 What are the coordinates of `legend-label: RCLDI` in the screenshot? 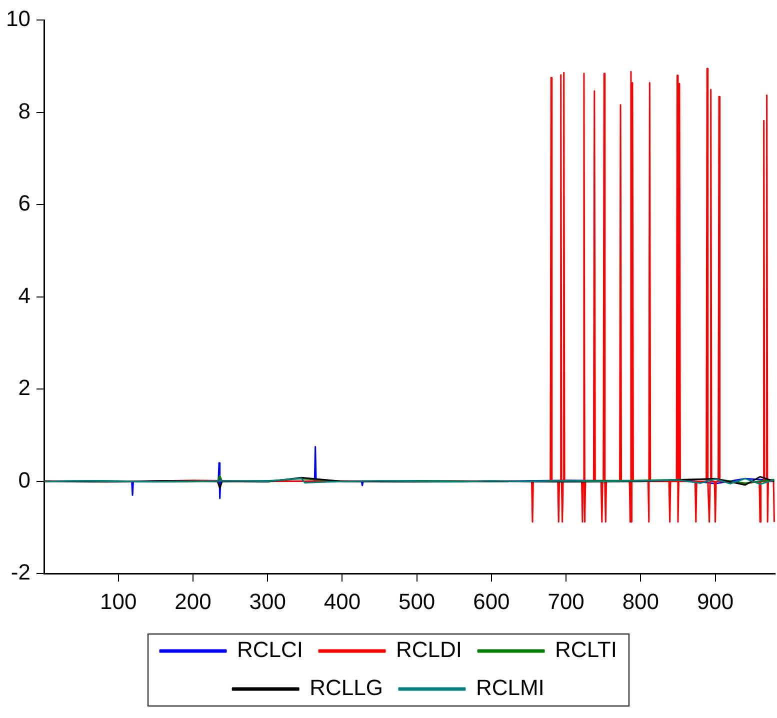 It's located at (429, 649).